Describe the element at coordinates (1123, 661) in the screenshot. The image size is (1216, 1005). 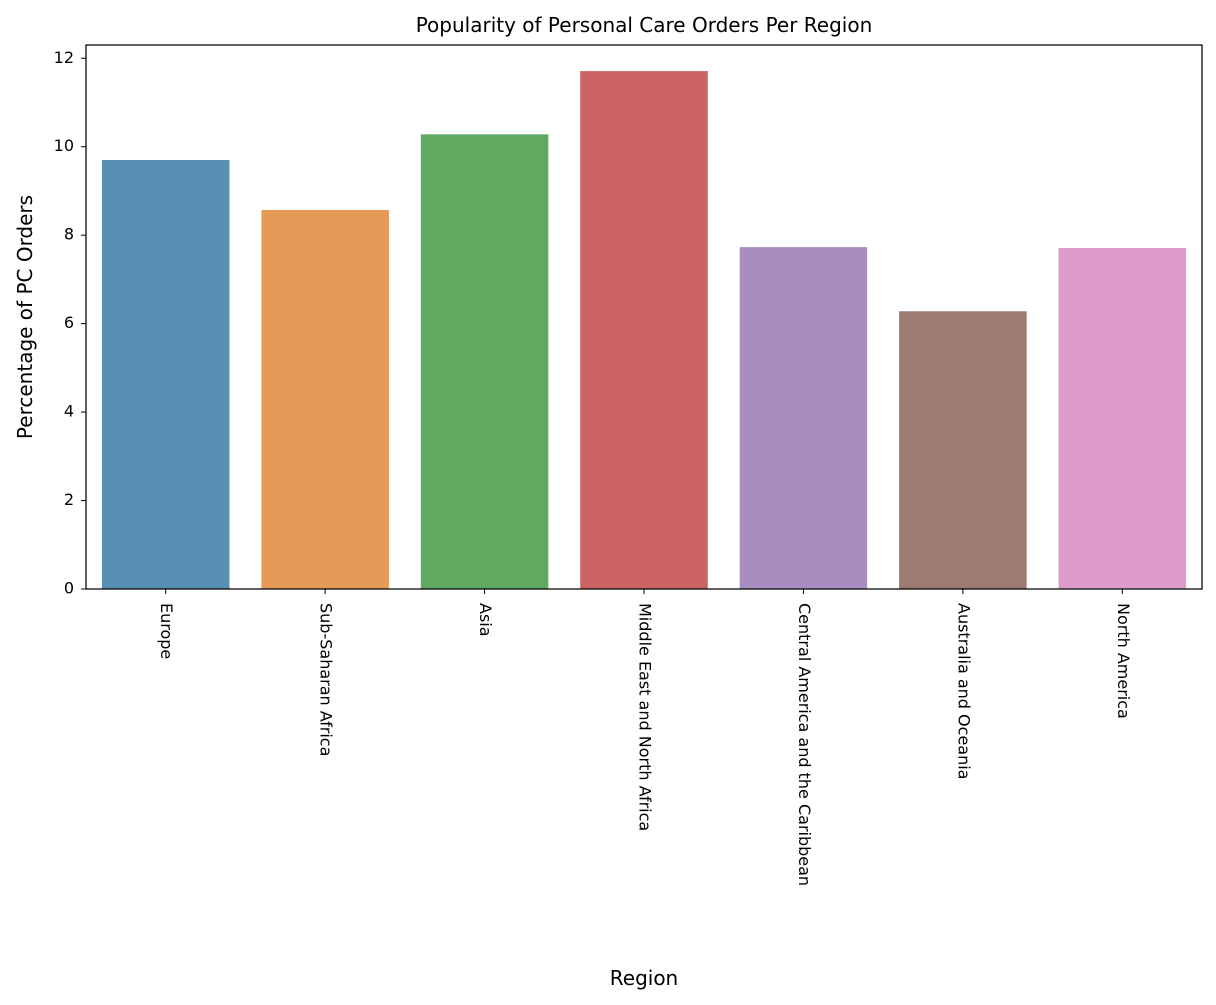
I see `x-tick-label: North America` at that location.